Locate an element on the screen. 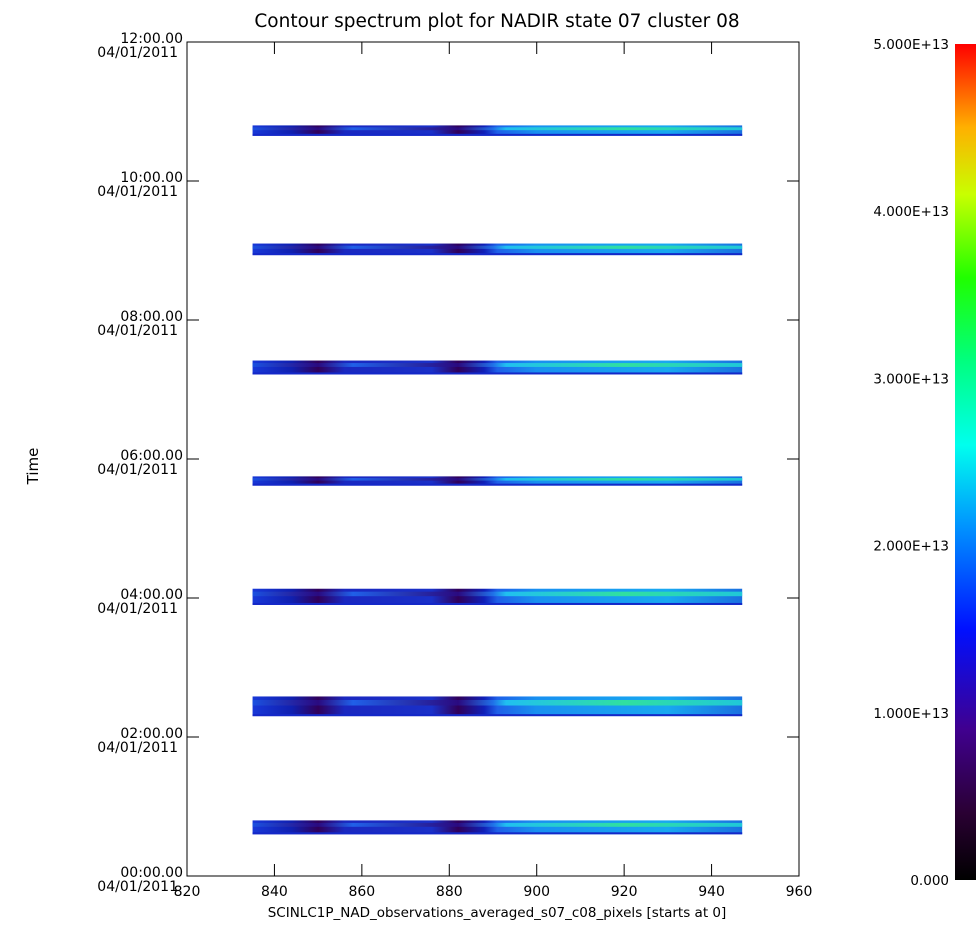  x-tick-label: 940 is located at coordinates (711, 892).